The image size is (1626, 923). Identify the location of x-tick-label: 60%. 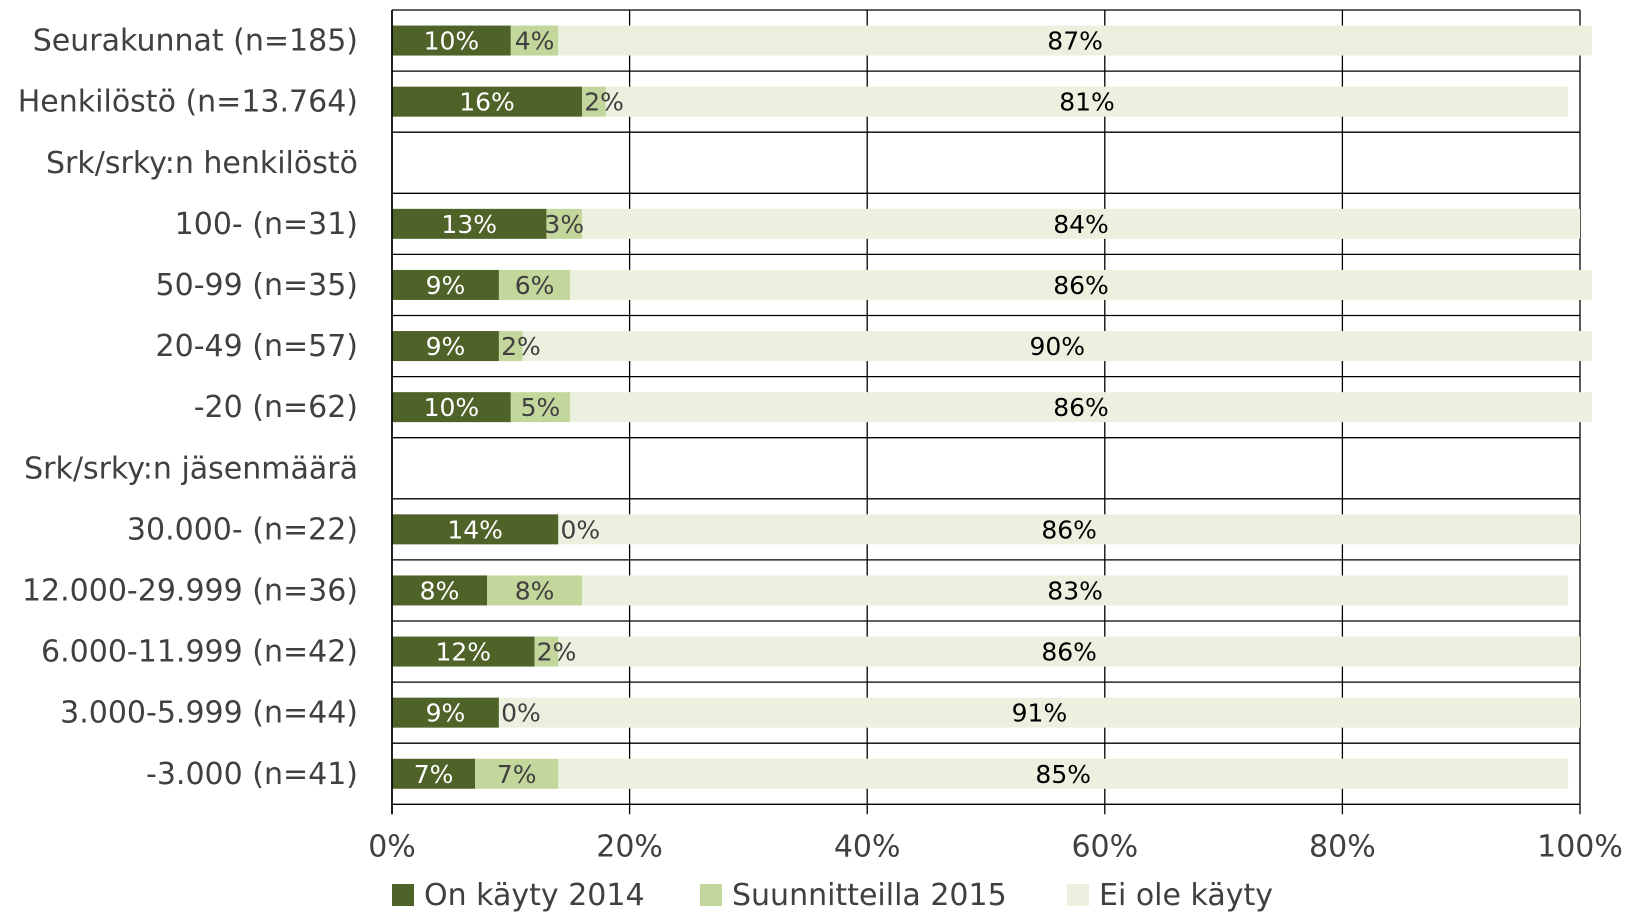
(1104, 846).